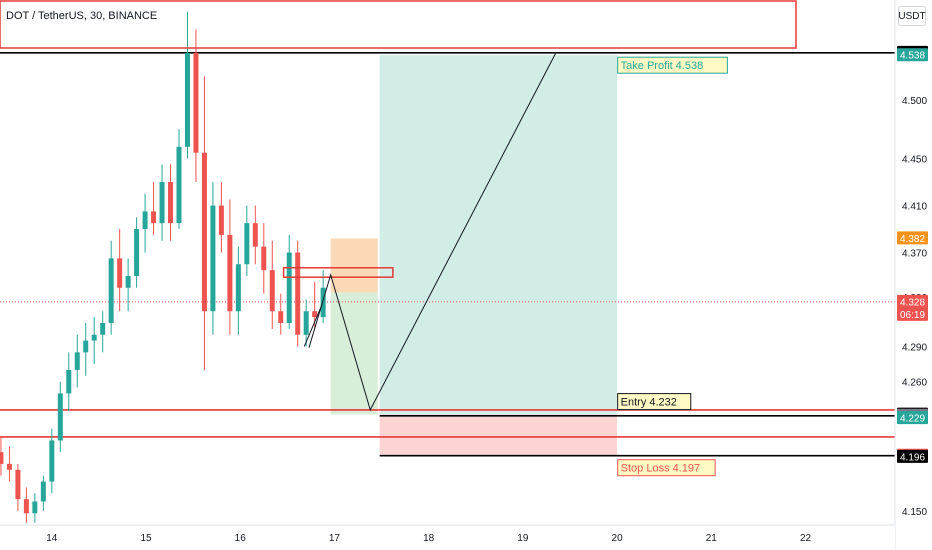  I want to click on price-tick-2: 4.290, so click(914, 347).